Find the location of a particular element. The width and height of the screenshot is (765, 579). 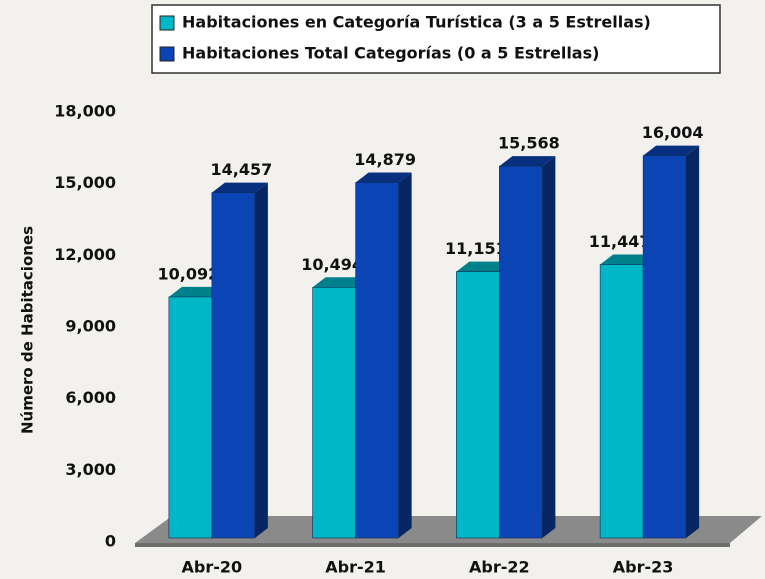

x-tick-label: Abr-22 is located at coordinates (499, 567).